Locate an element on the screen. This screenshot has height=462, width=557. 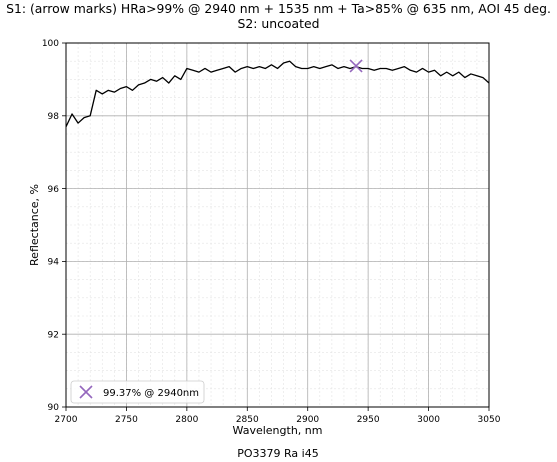
x-tick-label: 2900 is located at coordinates (307, 420).